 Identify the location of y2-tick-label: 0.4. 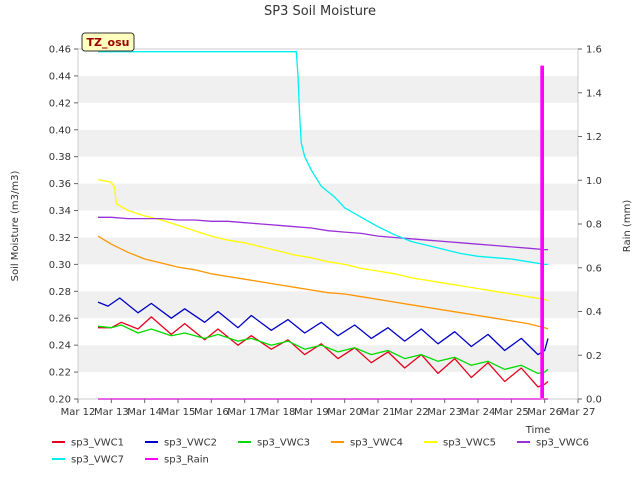
(594, 312).